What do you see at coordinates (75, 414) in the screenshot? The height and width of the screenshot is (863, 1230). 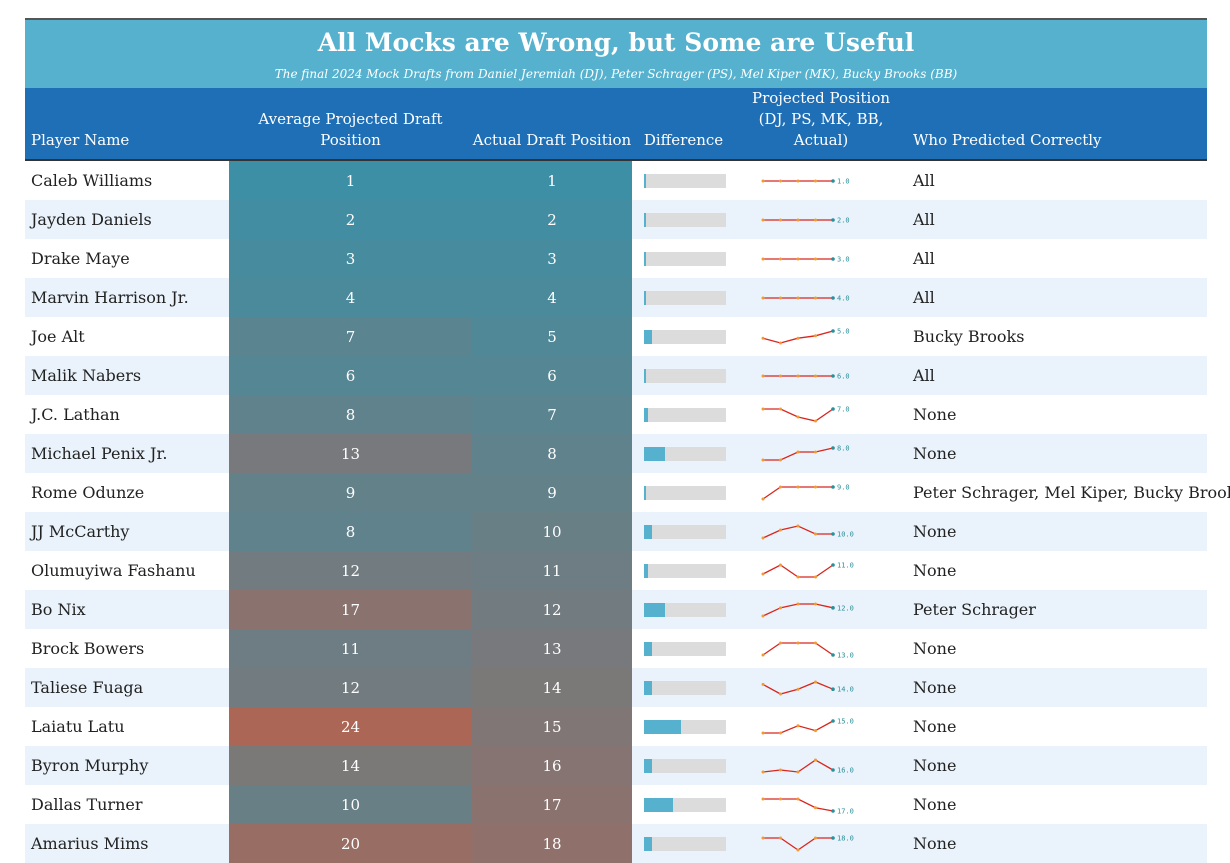 I see `player-name: J.C. Lathan` at bounding box center [75, 414].